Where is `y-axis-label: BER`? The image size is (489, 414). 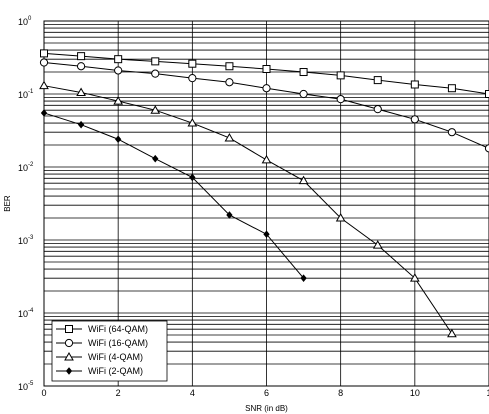
y-axis-label: BER is located at coordinates (7, 203).